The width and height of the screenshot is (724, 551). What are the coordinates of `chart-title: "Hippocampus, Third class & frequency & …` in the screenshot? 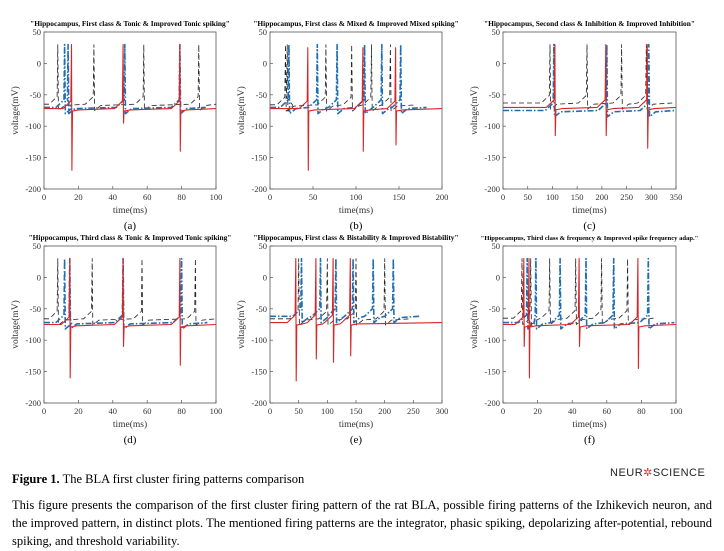 It's located at (590, 238).